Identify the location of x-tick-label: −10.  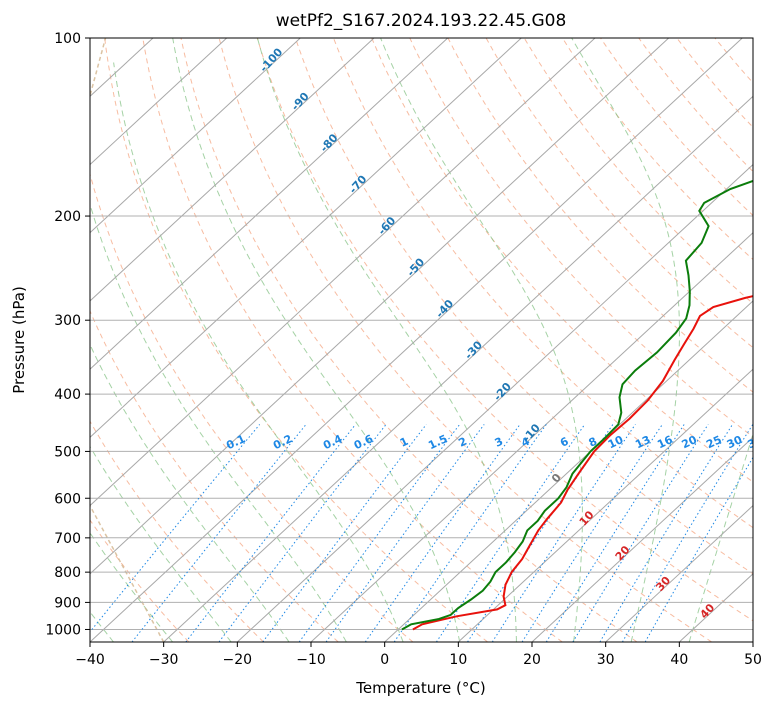
(311, 660).